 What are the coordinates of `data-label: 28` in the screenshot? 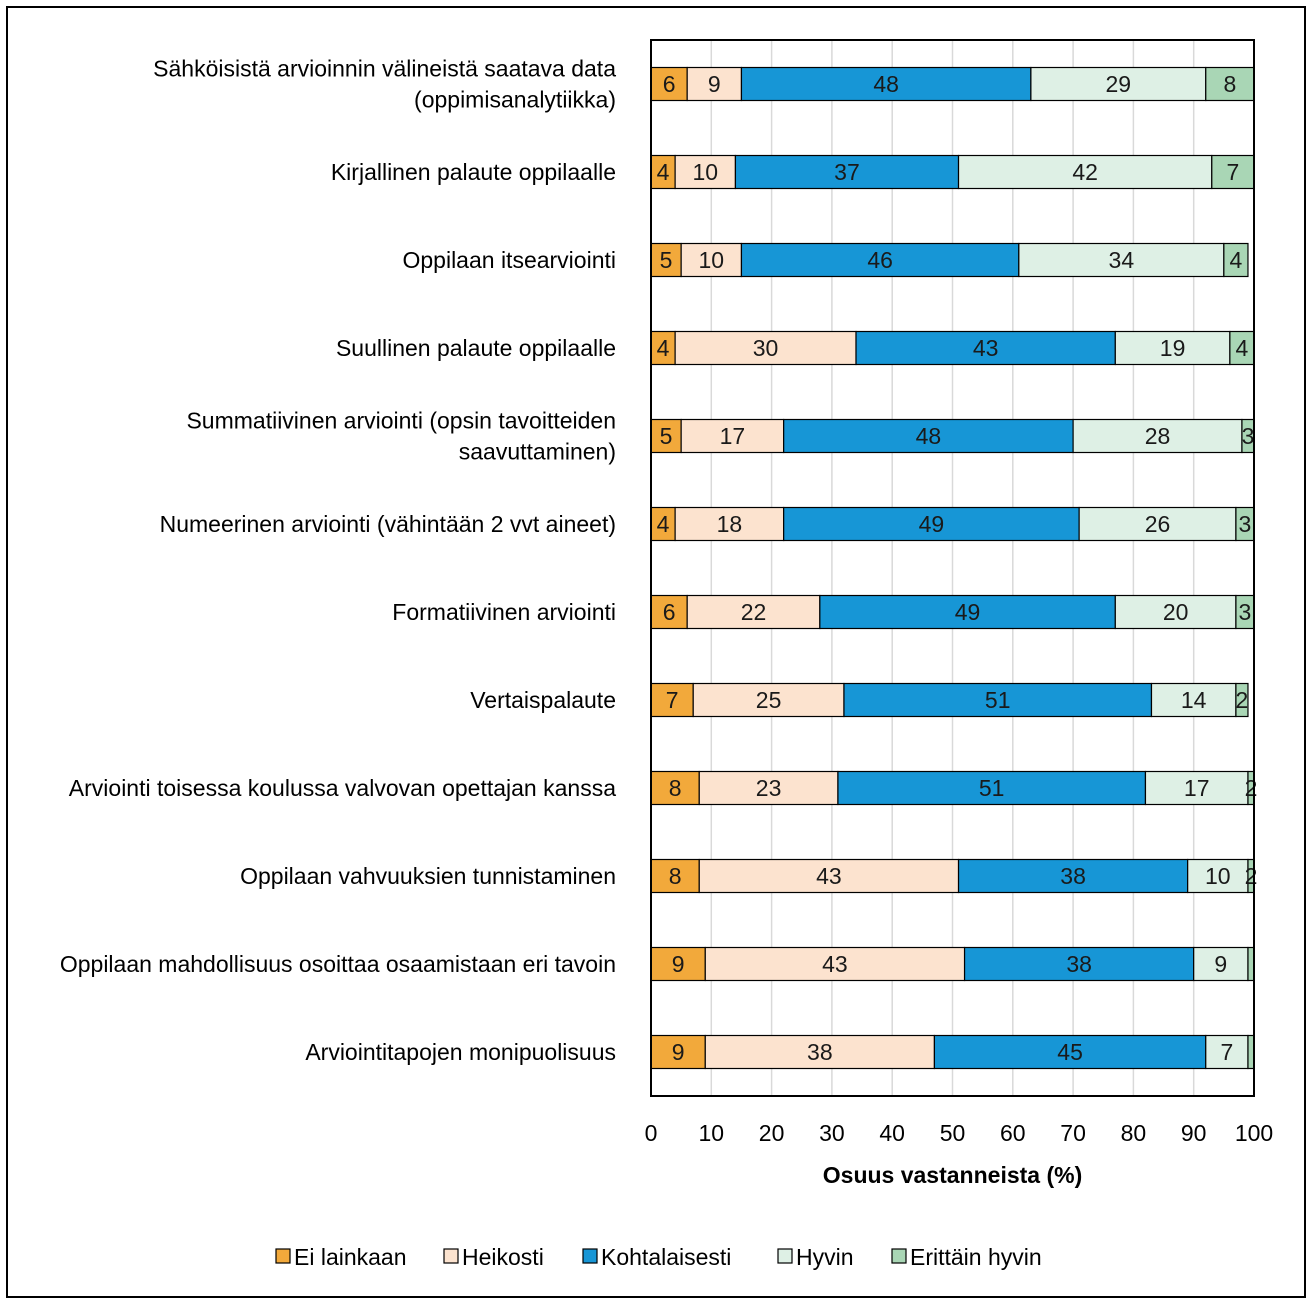 It's located at (1158, 436).